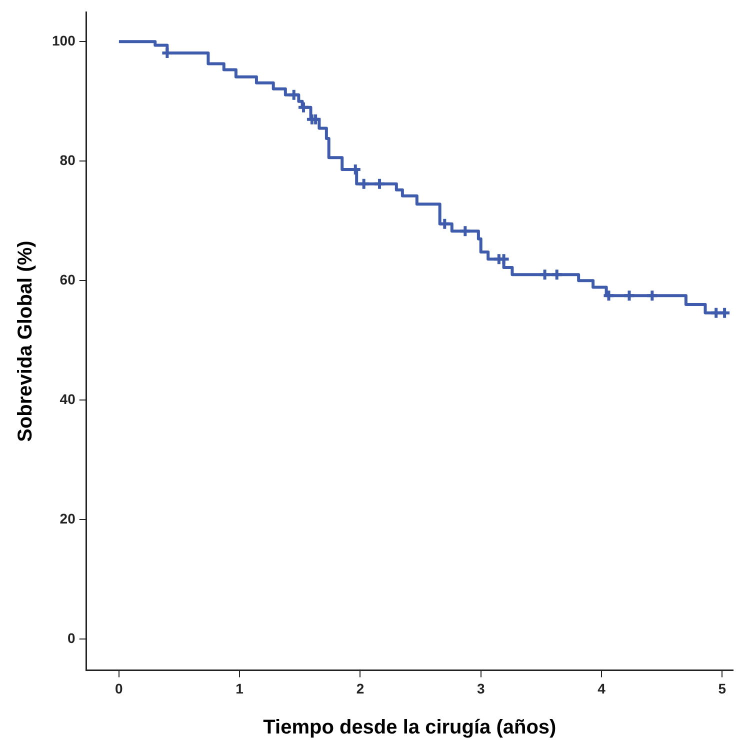 This screenshot has width=741, height=756. Describe the element at coordinates (360, 688) in the screenshot. I see `x-tick-label: 2` at that location.